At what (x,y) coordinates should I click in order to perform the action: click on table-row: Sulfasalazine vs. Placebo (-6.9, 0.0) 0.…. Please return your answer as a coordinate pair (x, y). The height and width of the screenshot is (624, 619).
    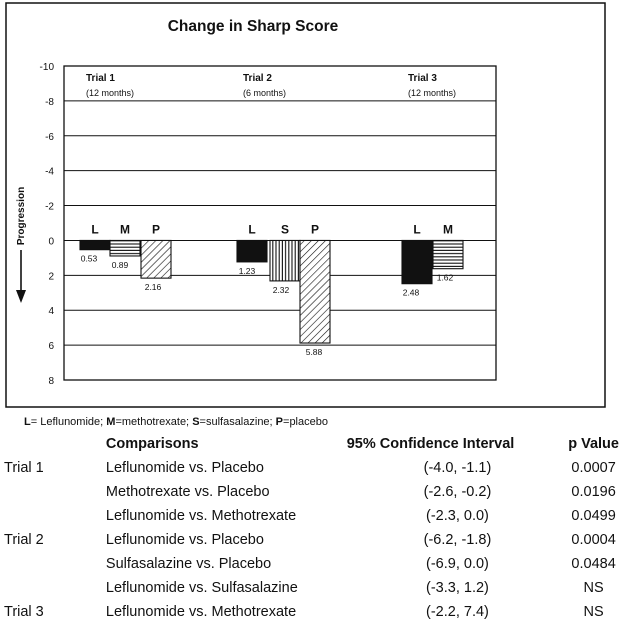
    Looking at the image, I should click on (309, 564).